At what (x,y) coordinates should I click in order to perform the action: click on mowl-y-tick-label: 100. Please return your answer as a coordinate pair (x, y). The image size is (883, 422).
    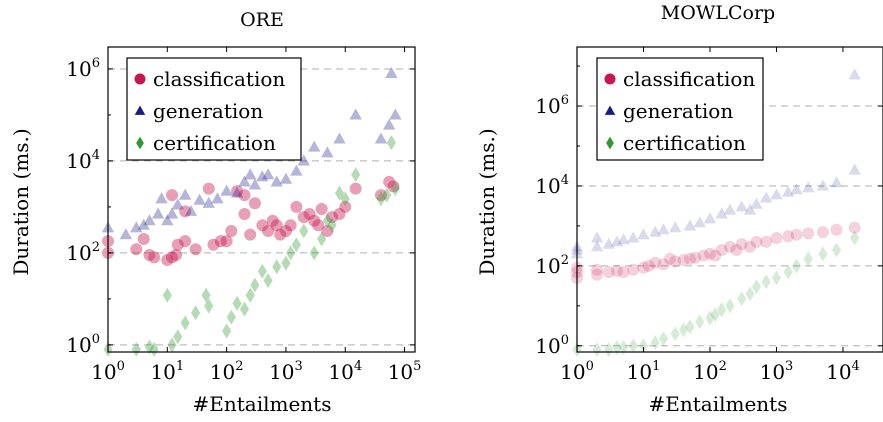
    Looking at the image, I should click on (552, 345).